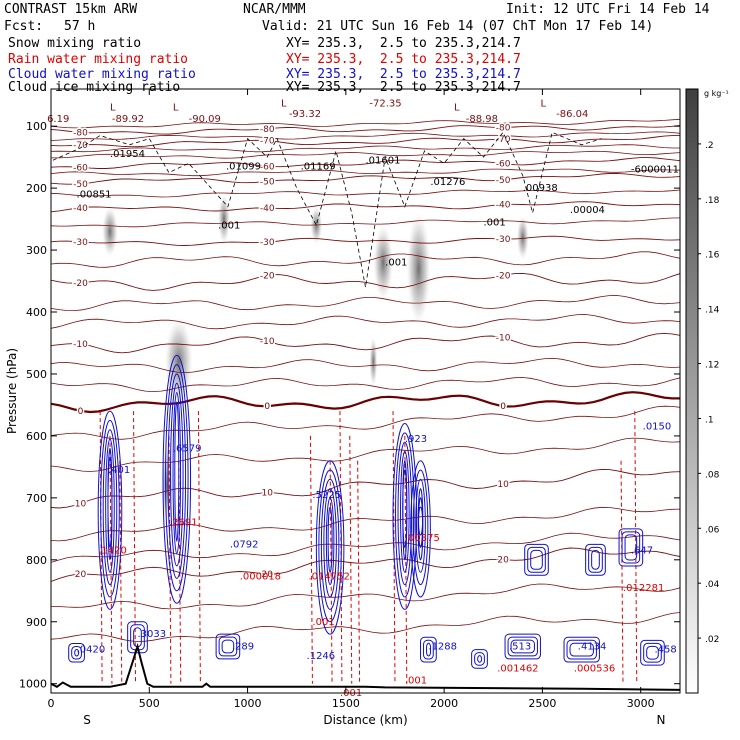  Describe the element at coordinates (657, 427) in the screenshot. I see `cloud-water-max-label: .0150` at that location.